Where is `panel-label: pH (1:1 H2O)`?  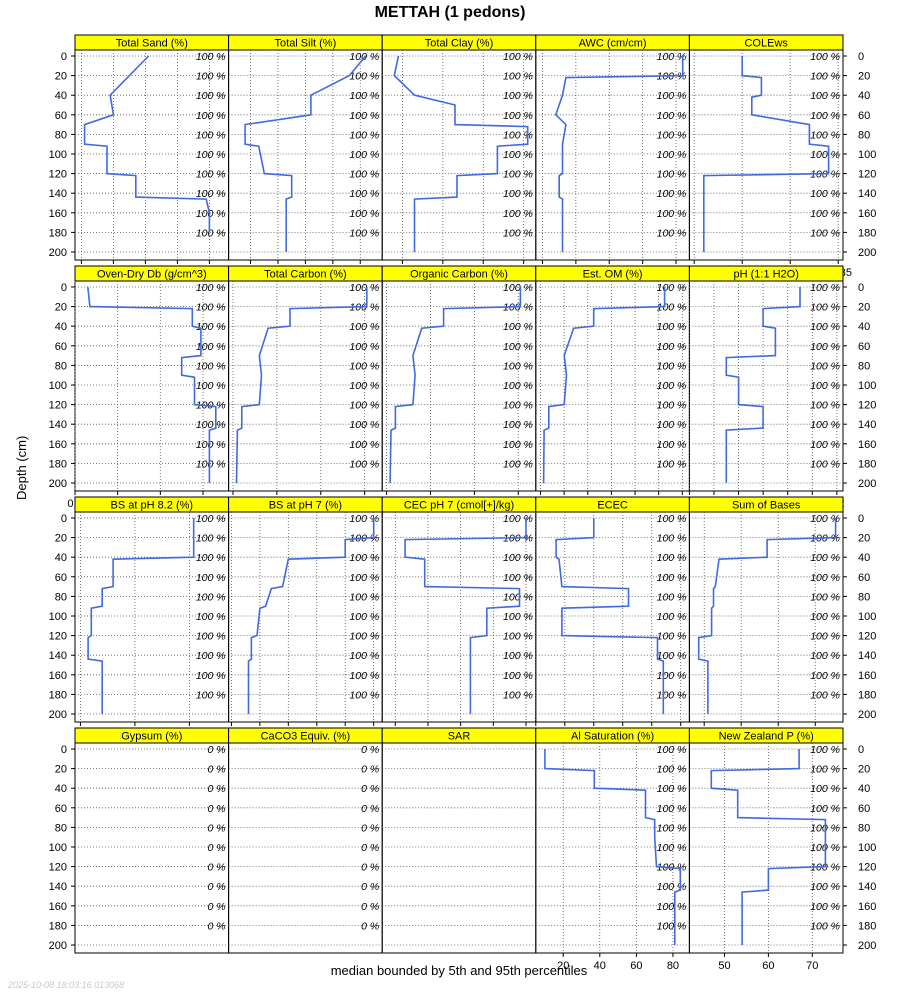 panel-label: pH (1:1 H2O) is located at coordinates (765, 275).